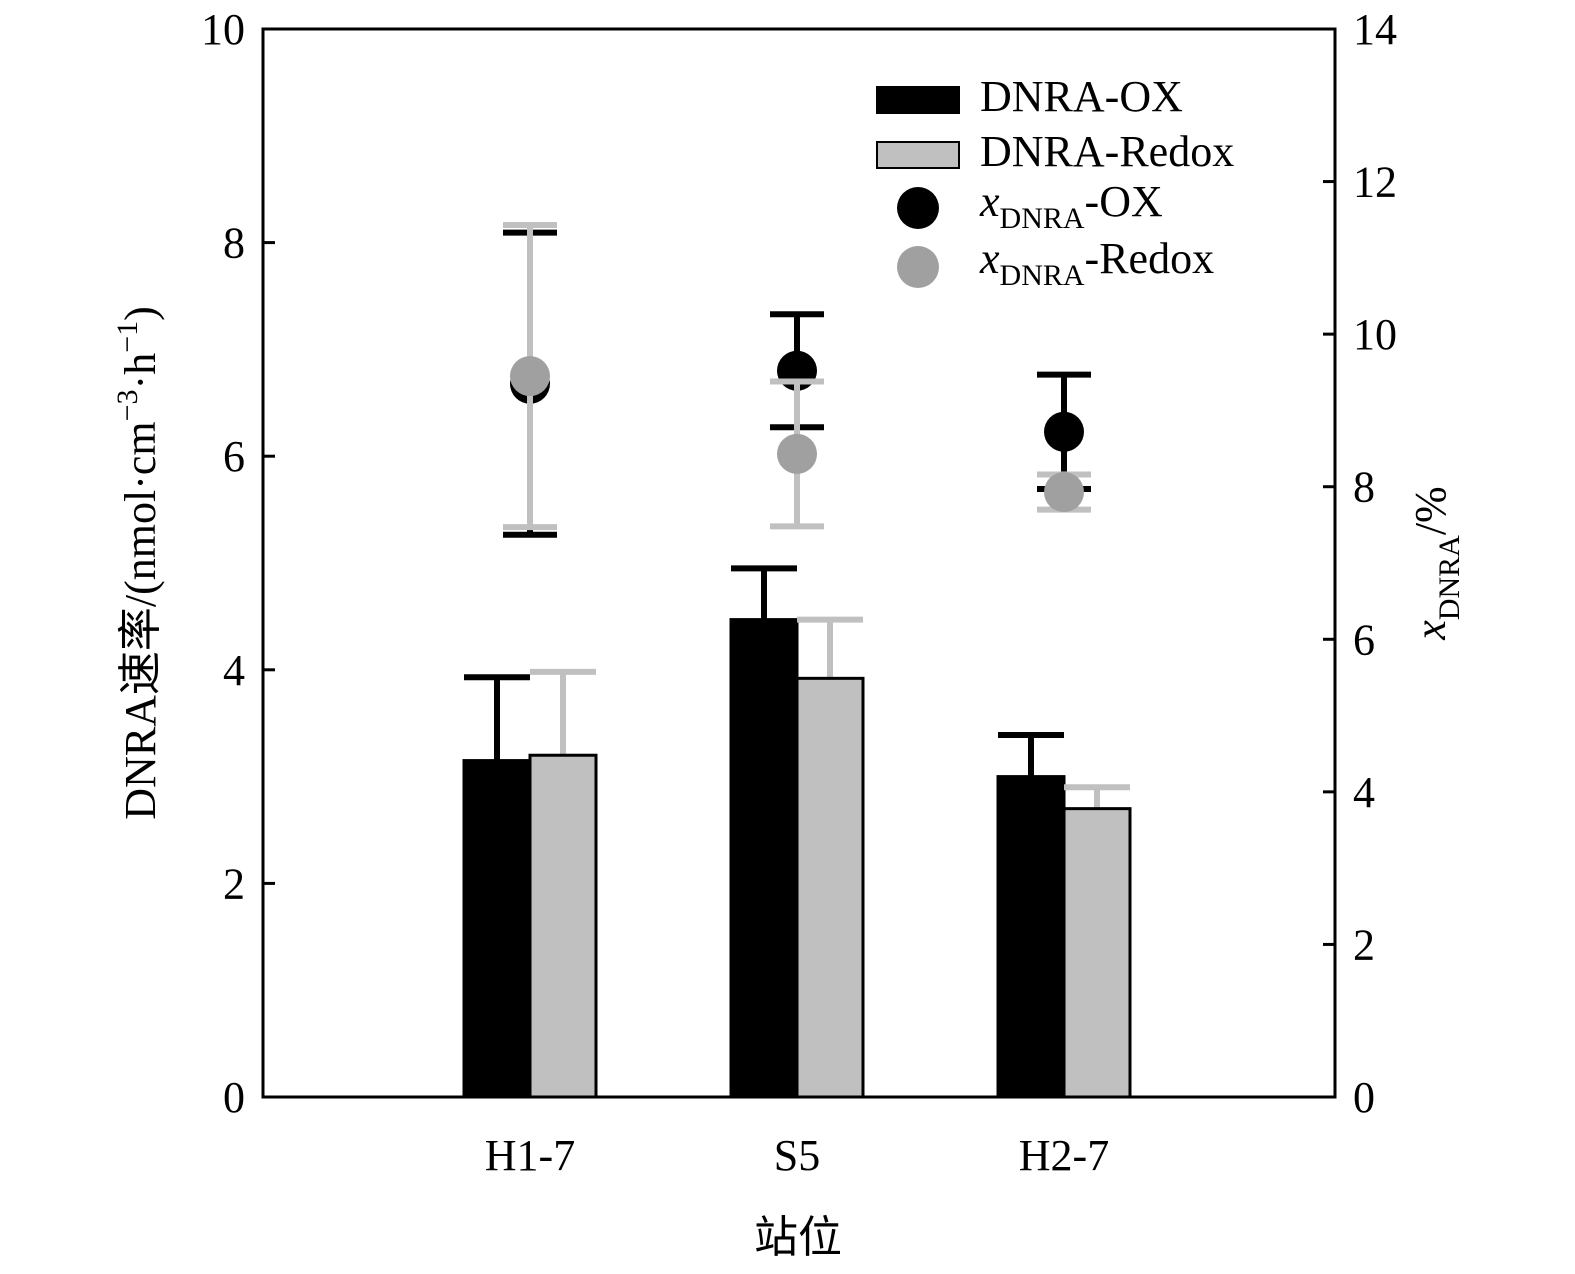  What do you see at coordinates (234, 1097) in the screenshot?
I see `left-axis-tick-label: 0` at bounding box center [234, 1097].